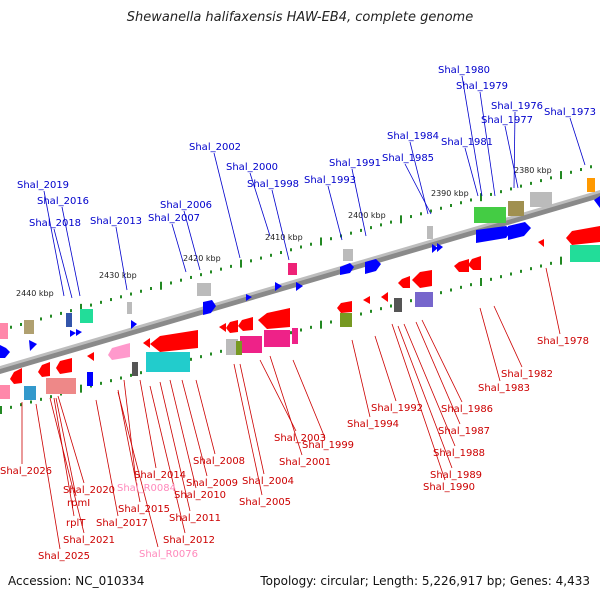 This screenshot has height=600, width=600. Describe the element at coordinates (413, 136) in the screenshot. I see `gene-label-shal-1984: Shal_1984` at that location.